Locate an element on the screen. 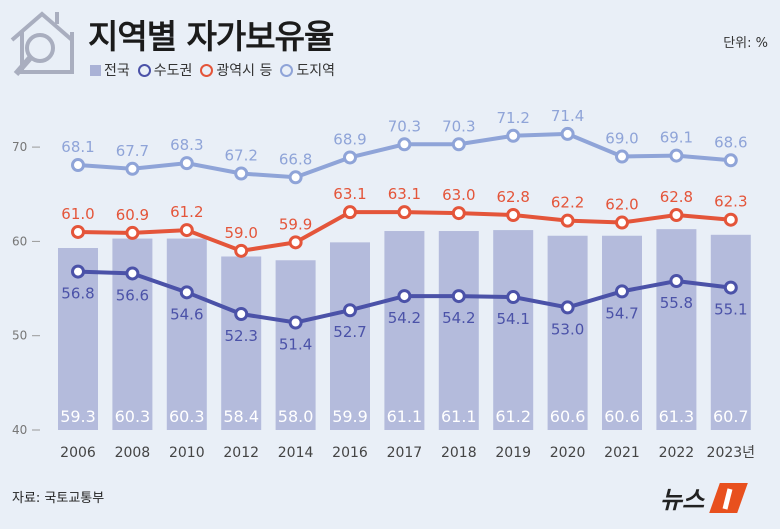 Image resolution: width=780 pixels, height=529 pixels. x-tick-label: 2022 is located at coordinates (677, 453).